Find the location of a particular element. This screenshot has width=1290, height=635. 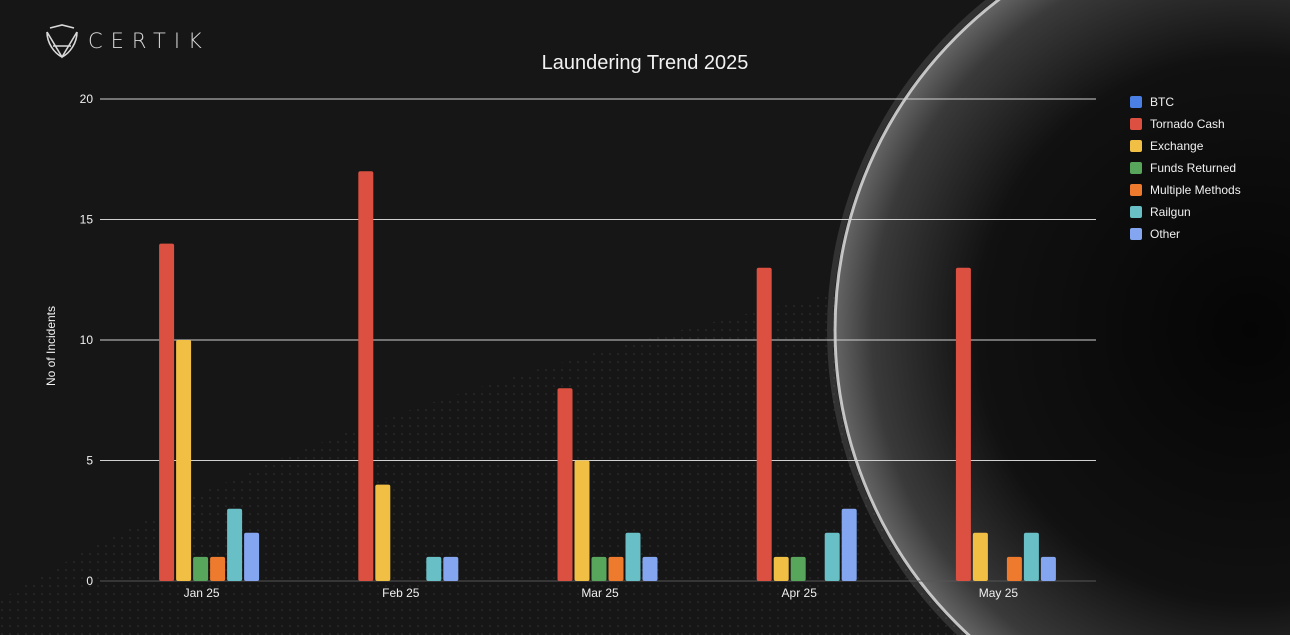

x-tick-label: Mar 25 is located at coordinates (600, 593).